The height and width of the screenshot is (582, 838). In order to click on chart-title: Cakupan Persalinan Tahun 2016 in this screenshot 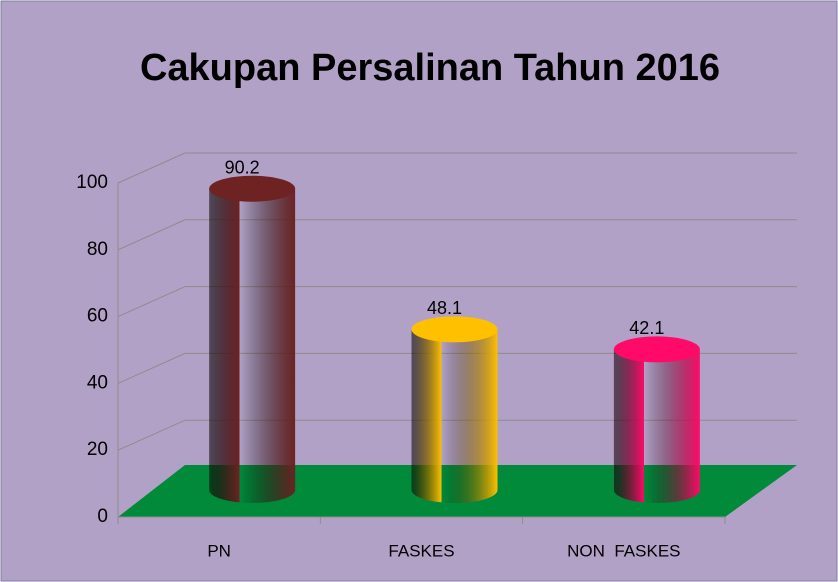, I will do `click(430, 68)`.